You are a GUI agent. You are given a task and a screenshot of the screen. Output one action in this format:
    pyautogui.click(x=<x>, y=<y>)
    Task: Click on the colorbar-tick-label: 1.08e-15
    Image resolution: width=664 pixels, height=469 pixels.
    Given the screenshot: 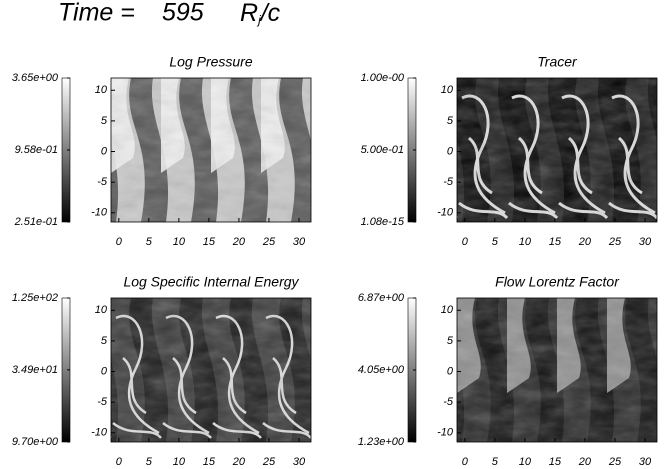 What is the action you would take?
    pyautogui.click(x=383, y=222)
    